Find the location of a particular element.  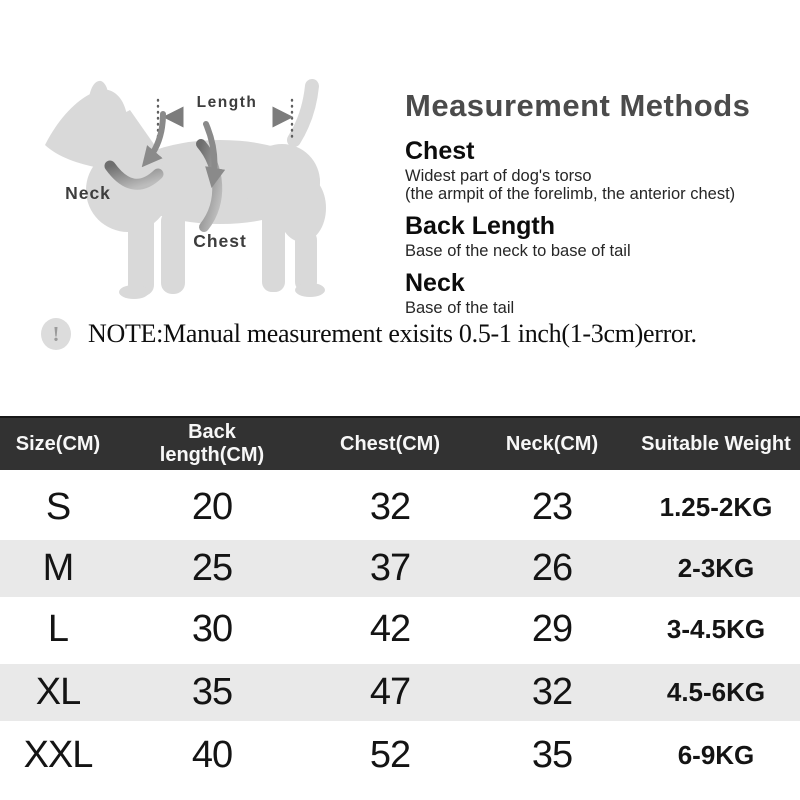

cell-chest: 47 is located at coordinates (390, 691).